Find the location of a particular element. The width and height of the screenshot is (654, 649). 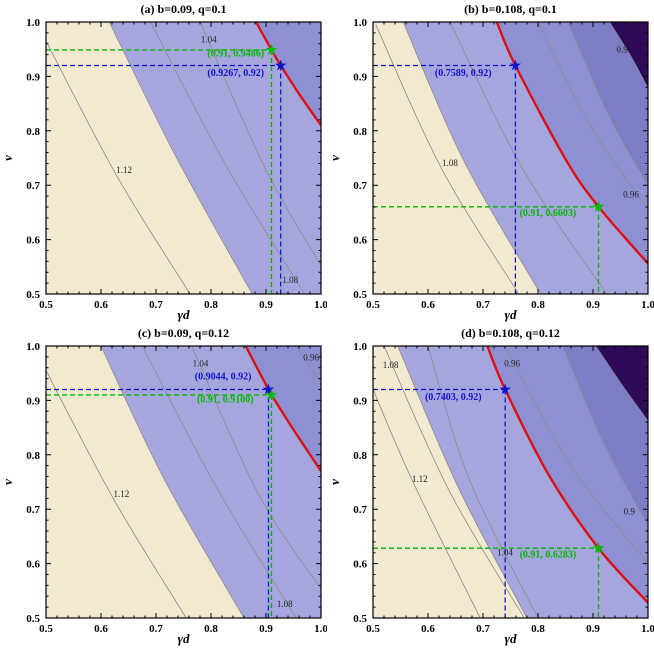

x-tick-label: 0.9 is located at coordinates (266, 305).